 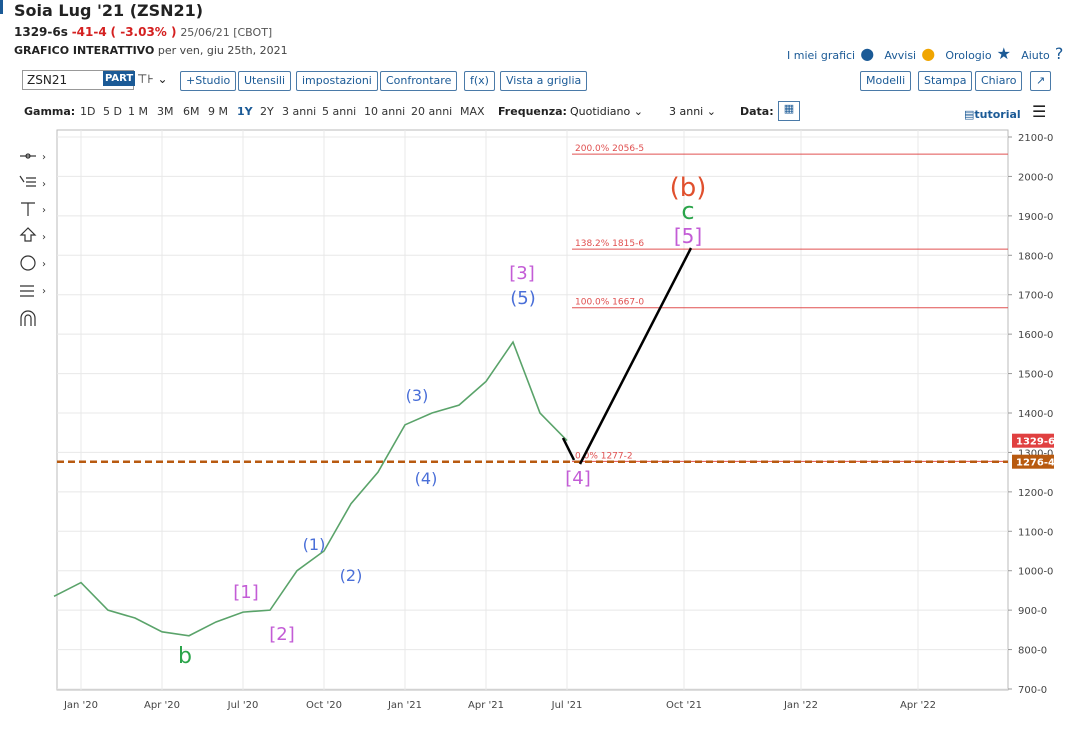 I want to click on range-option: 20 anni, so click(x=432, y=111).